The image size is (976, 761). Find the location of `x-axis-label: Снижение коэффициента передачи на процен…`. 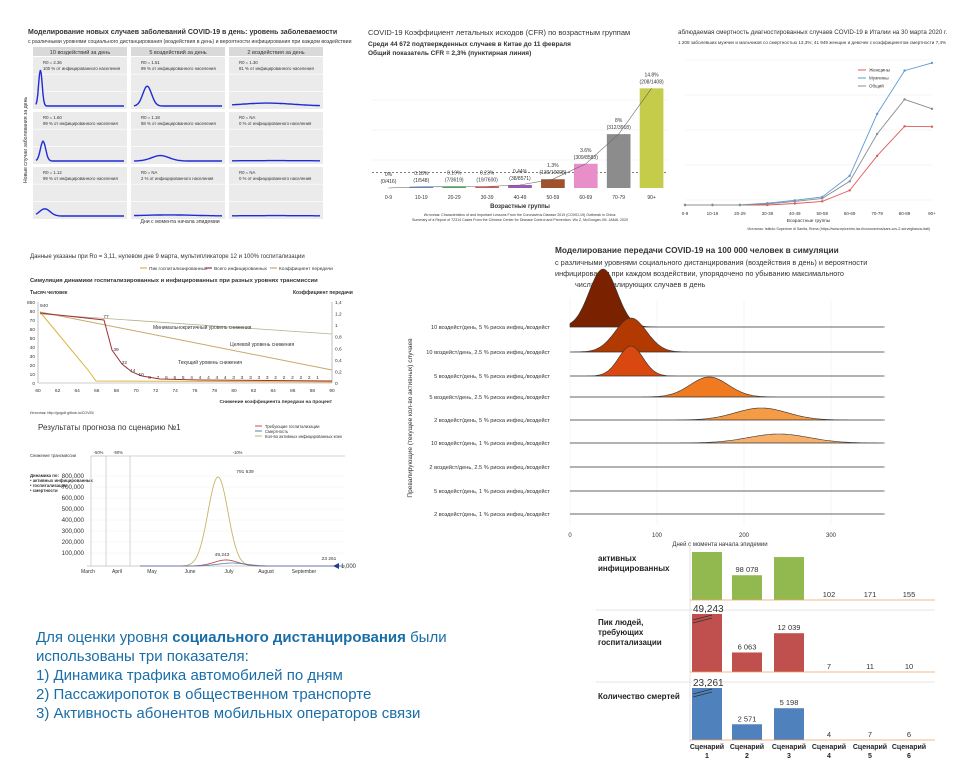

x-axis-label: Снижение коэффициента передачи на процен… is located at coordinates (275, 401).